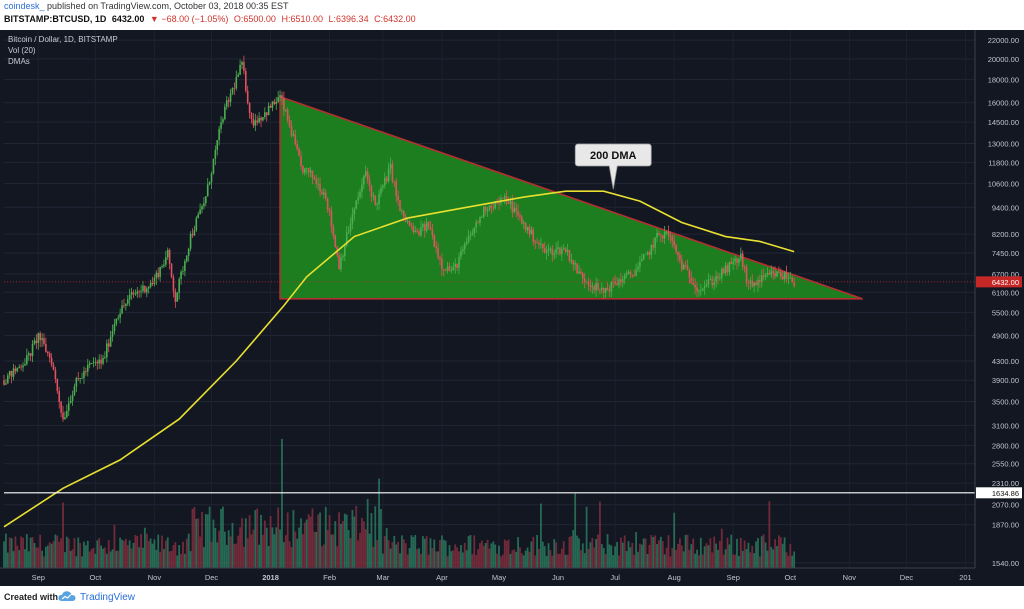  I want to click on price-tick-label: 2070.00, so click(1005, 505).